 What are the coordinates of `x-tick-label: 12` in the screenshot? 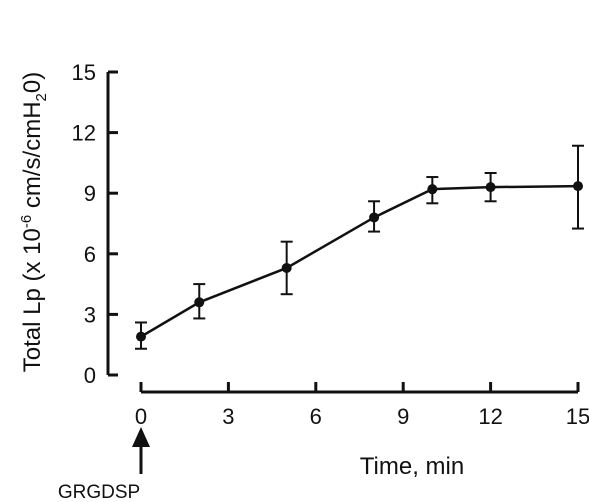 It's located at (490, 416).